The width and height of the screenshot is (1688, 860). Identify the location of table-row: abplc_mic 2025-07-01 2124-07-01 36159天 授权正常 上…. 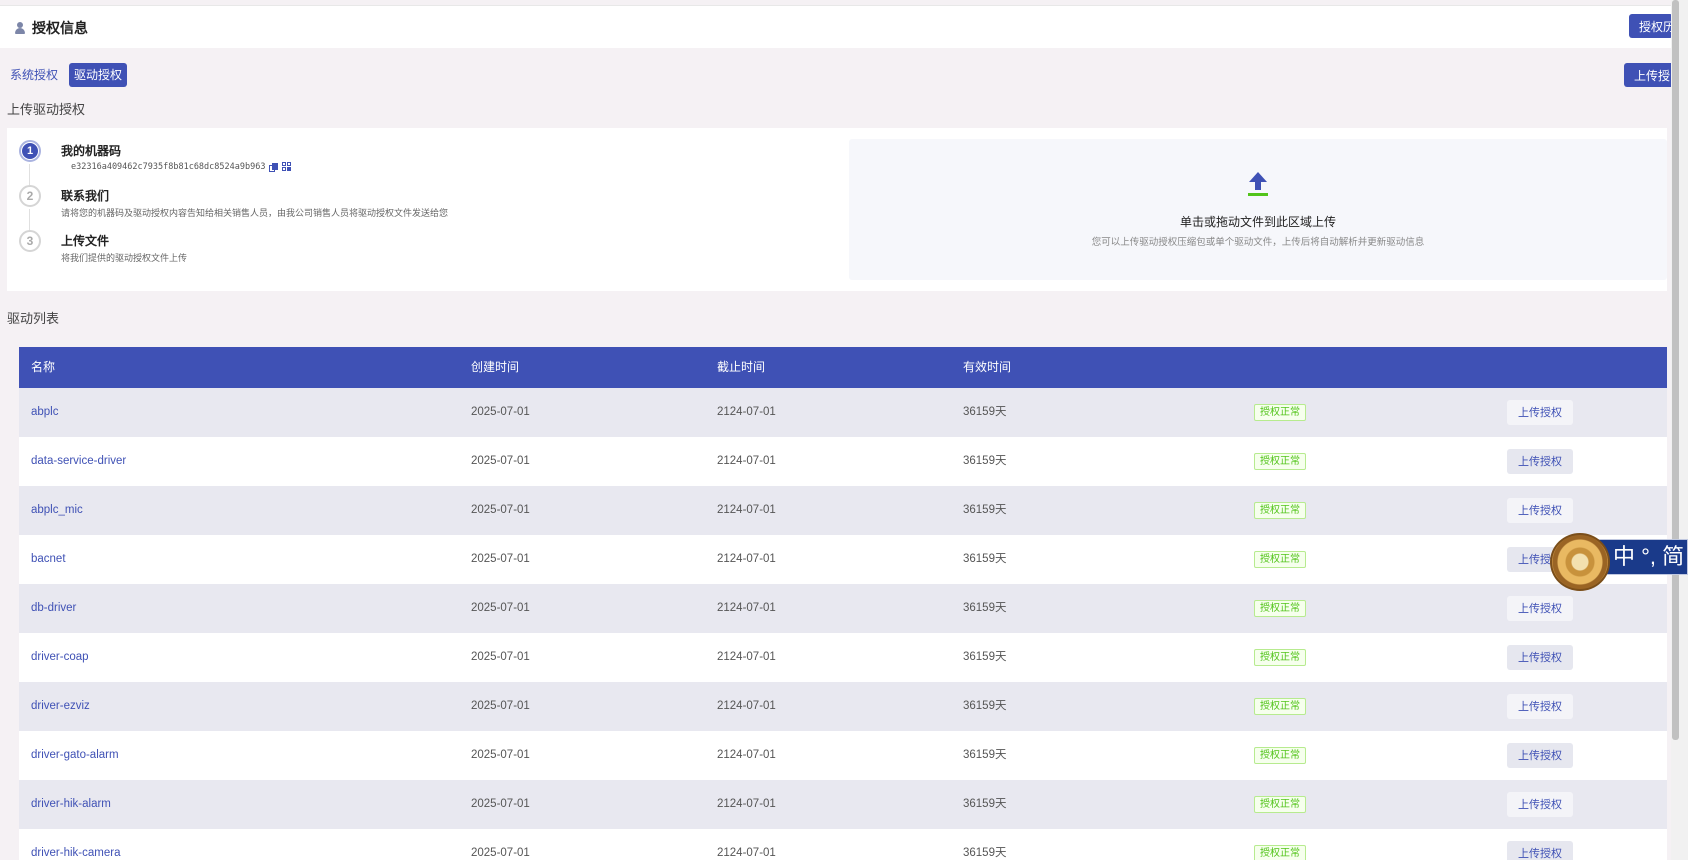
(843, 510).